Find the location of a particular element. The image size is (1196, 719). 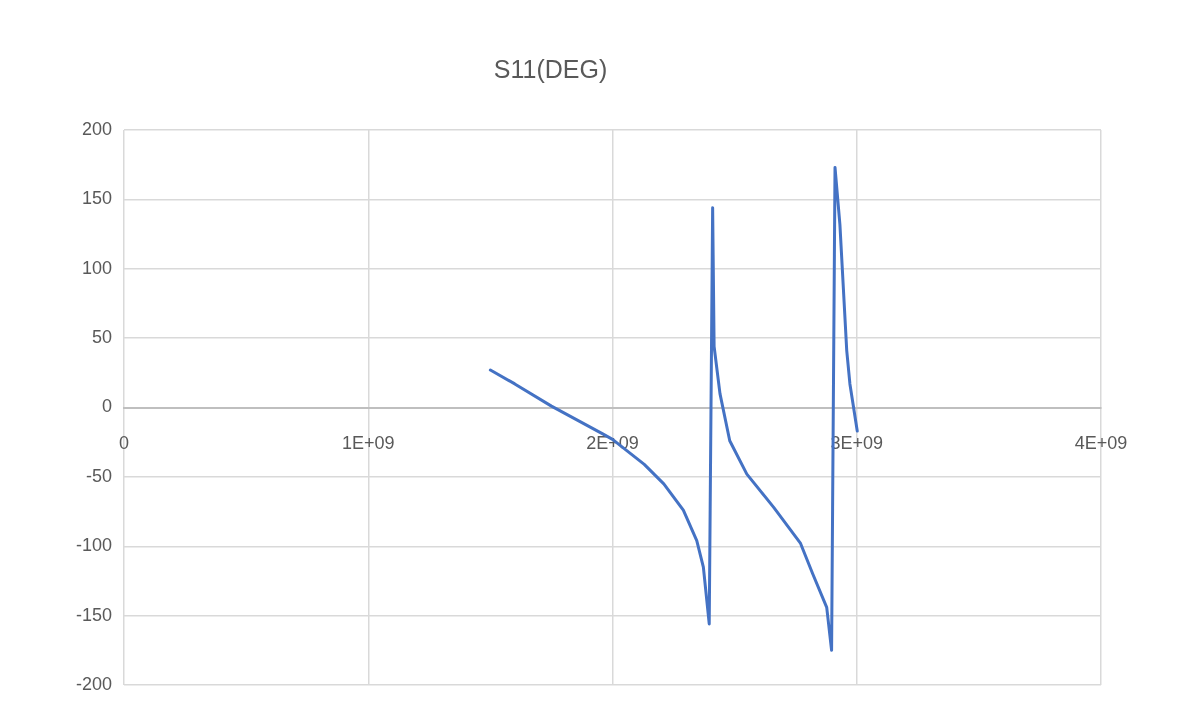

x-tick-label: 4E+09 is located at coordinates (1101, 443).